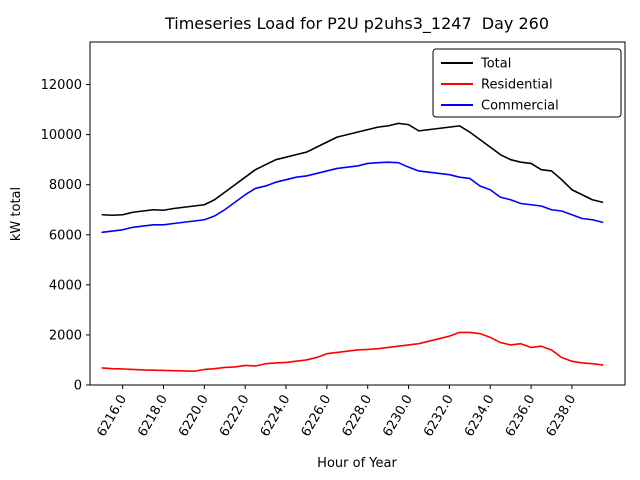 The height and width of the screenshot is (480, 640). What do you see at coordinates (78, 386) in the screenshot?
I see `y-tick-label: 0` at bounding box center [78, 386].